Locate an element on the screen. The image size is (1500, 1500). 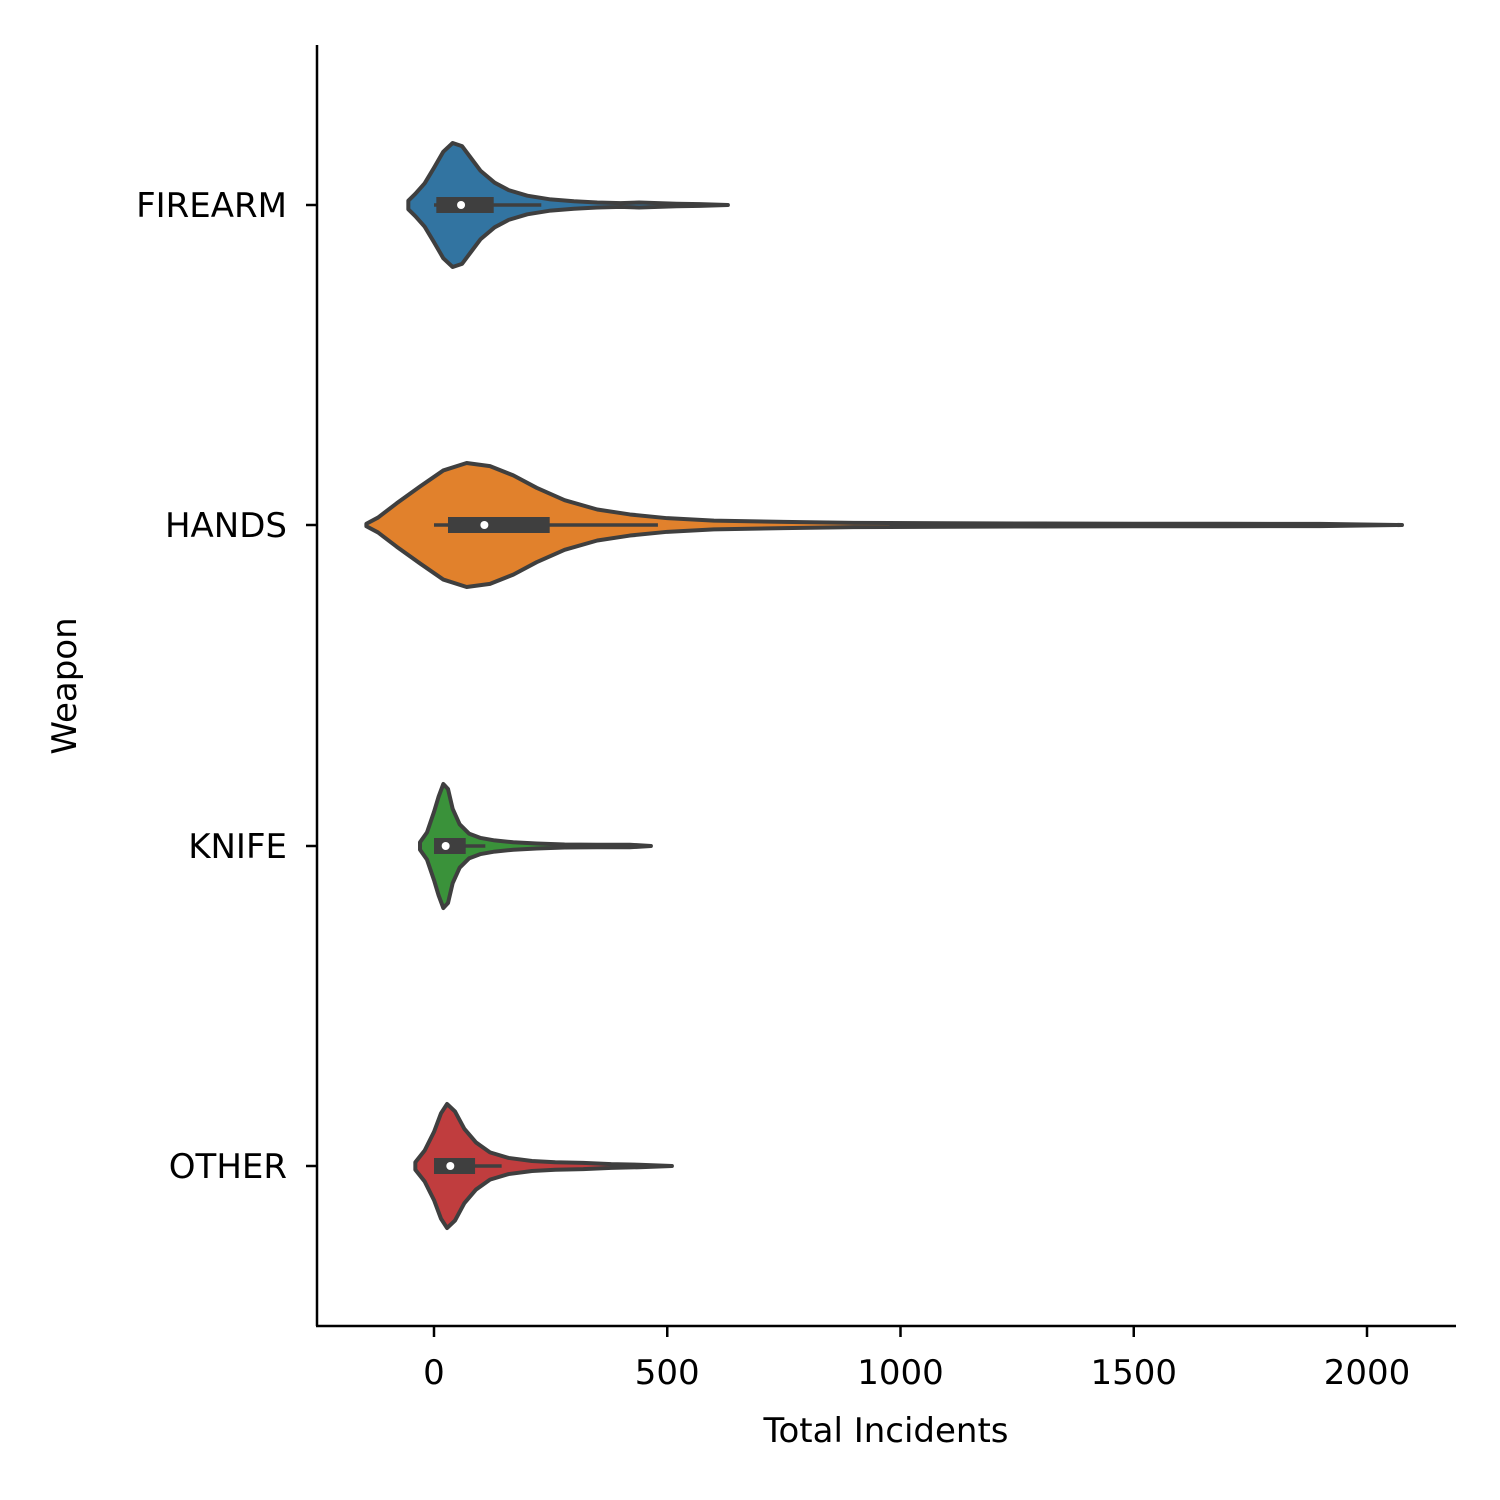
iqr-box-other is located at coordinates (455, 1166).